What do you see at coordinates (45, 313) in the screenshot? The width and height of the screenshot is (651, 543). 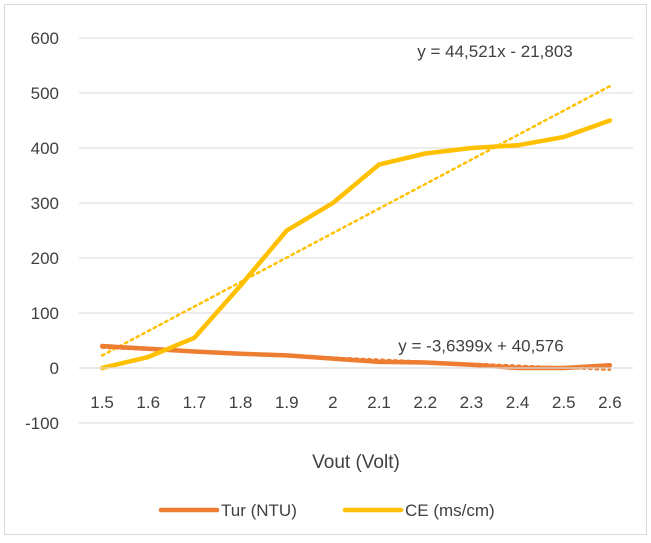 I see `y-tick-label: 100` at bounding box center [45, 313].